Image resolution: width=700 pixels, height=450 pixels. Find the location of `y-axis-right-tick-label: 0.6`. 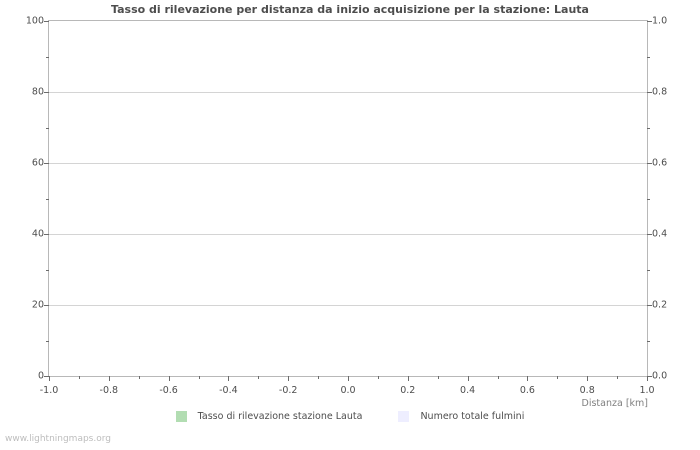

y-axis-right-tick-label: 0.6 is located at coordinates (660, 163).